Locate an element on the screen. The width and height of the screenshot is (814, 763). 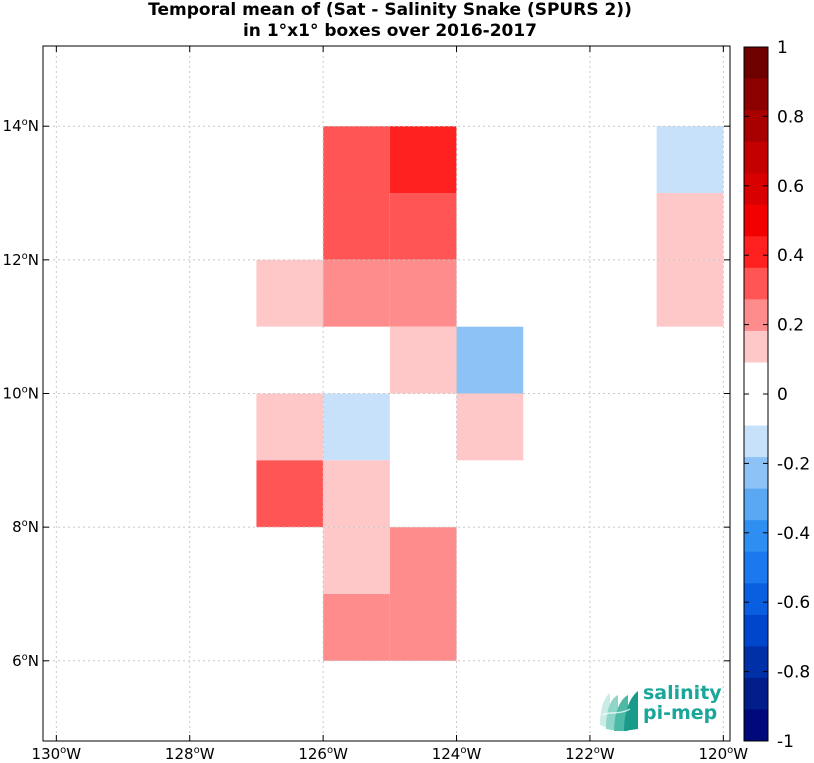
logo-line-2: pi-mep is located at coordinates (680, 713).